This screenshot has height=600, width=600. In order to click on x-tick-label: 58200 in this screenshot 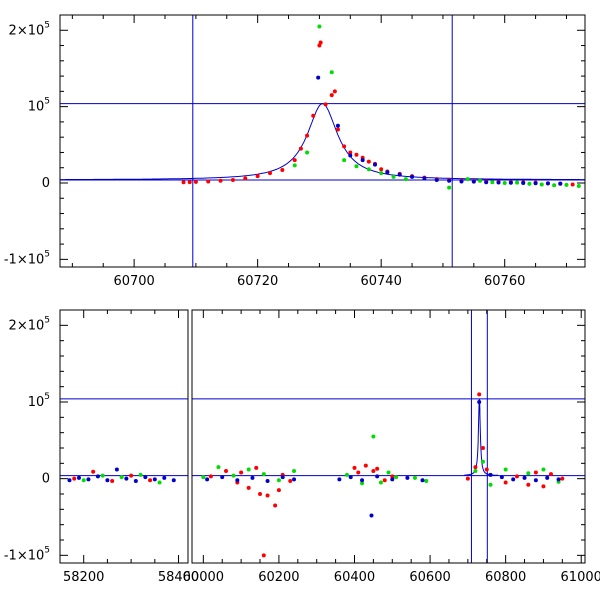, I will do `click(83, 577)`.